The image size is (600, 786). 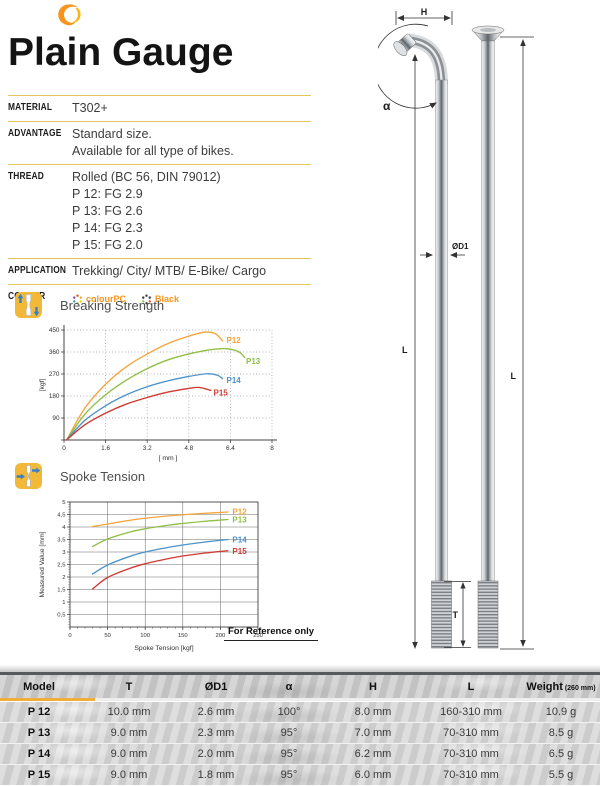 What do you see at coordinates (579, 688) in the screenshot?
I see `table-header-subtext: (260 mm)` at bounding box center [579, 688].